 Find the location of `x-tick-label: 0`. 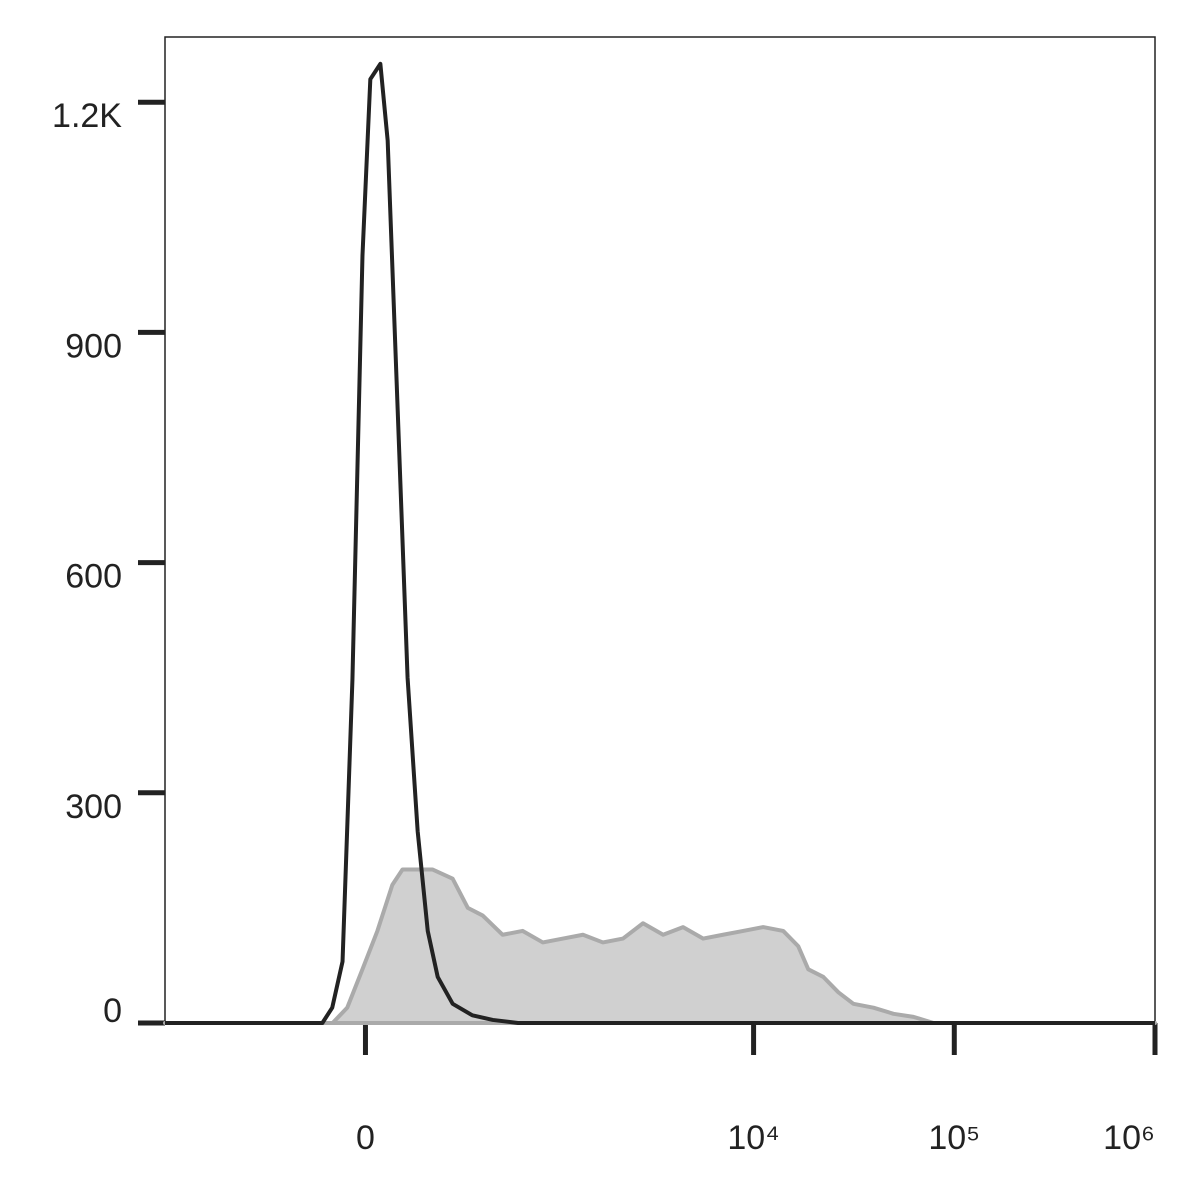

x-tick-label: 0 is located at coordinates (365, 1138).